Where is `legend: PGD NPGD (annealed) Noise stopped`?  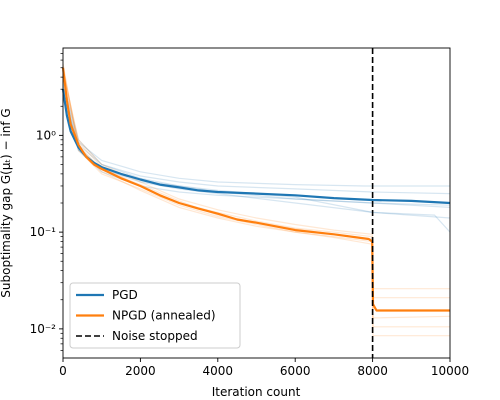 legend: PGD NPGD (annealed) Noise stopped is located at coordinates (155, 315).